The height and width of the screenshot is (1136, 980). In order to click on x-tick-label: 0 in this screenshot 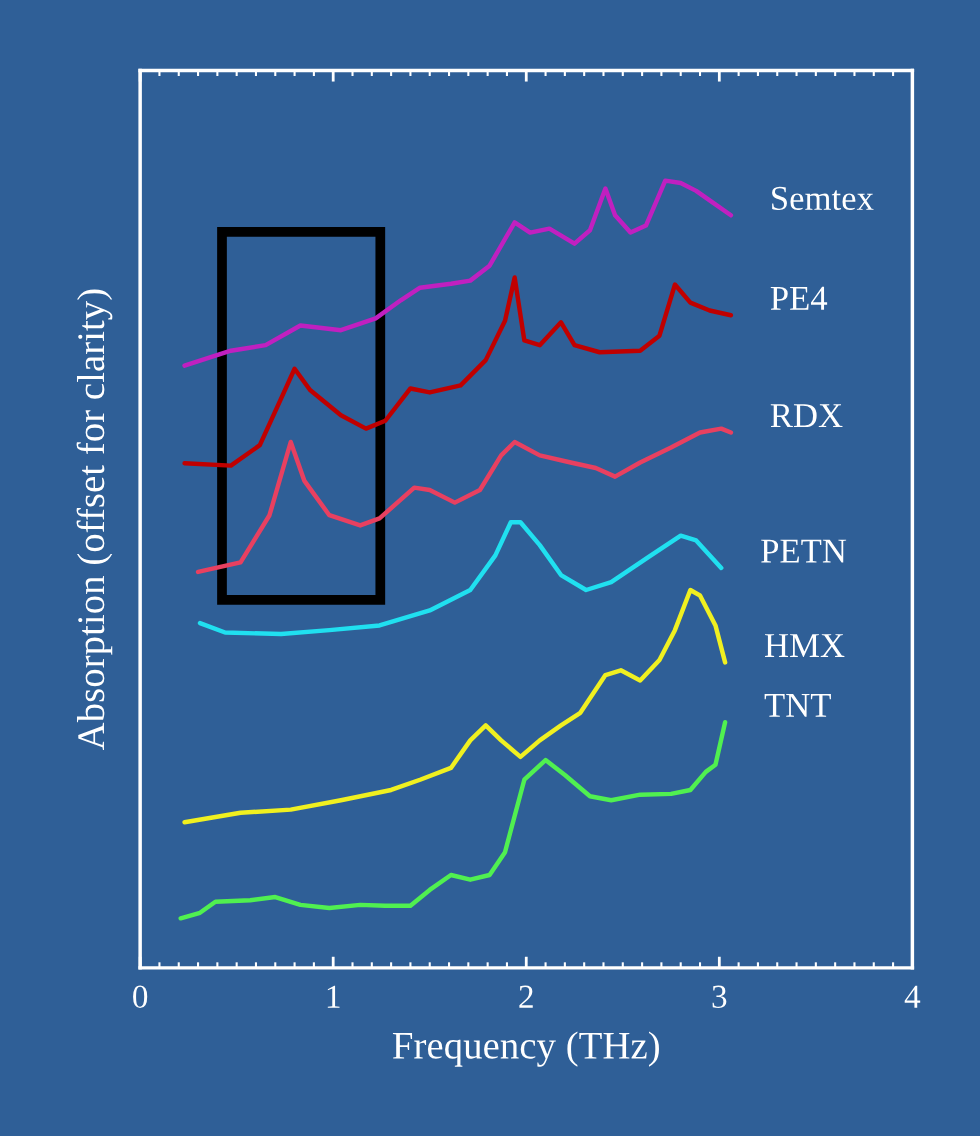, I will do `click(140, 996)`.